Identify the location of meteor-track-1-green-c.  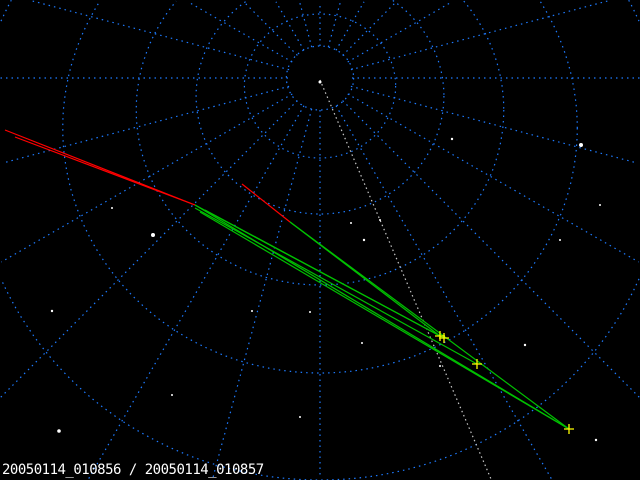
(336, 286).